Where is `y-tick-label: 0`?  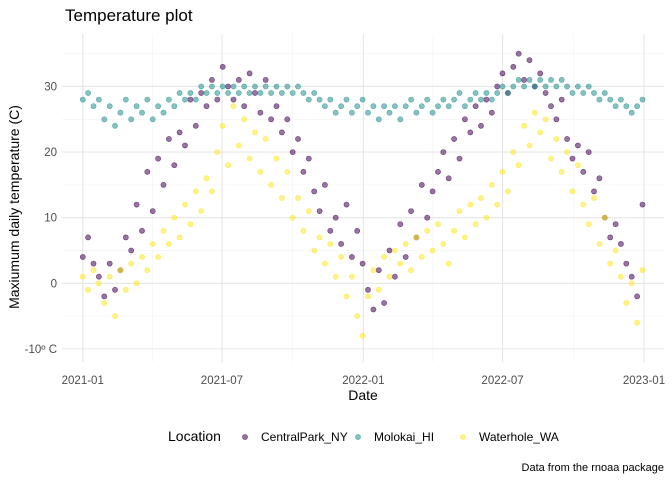
y-tick-label: 0 is located at coordinates (54, 284).